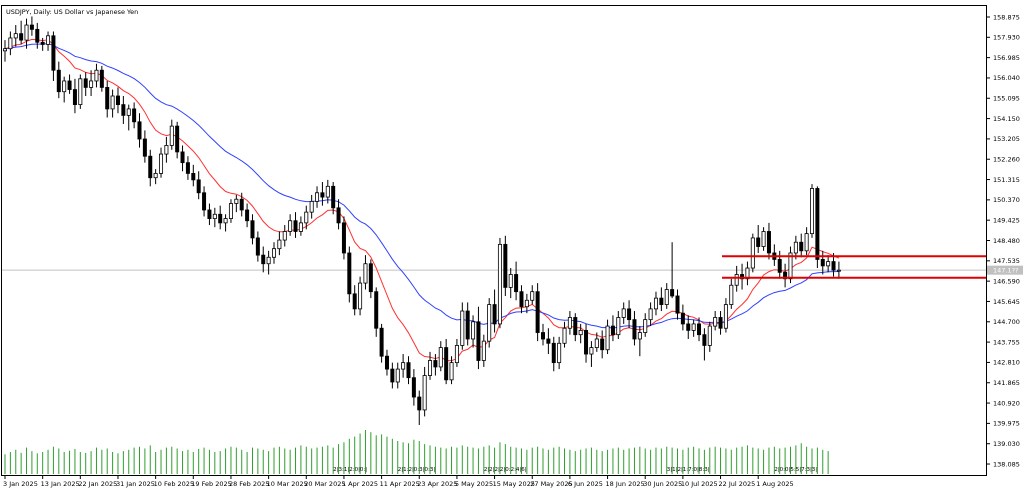 The width and height of the screenshot is (1024, 495). What do you see at coordinates (625, 484) in the screenshot?
I see `x-tick-label: 18 Jun 2025` at bounding box center [625, 484].